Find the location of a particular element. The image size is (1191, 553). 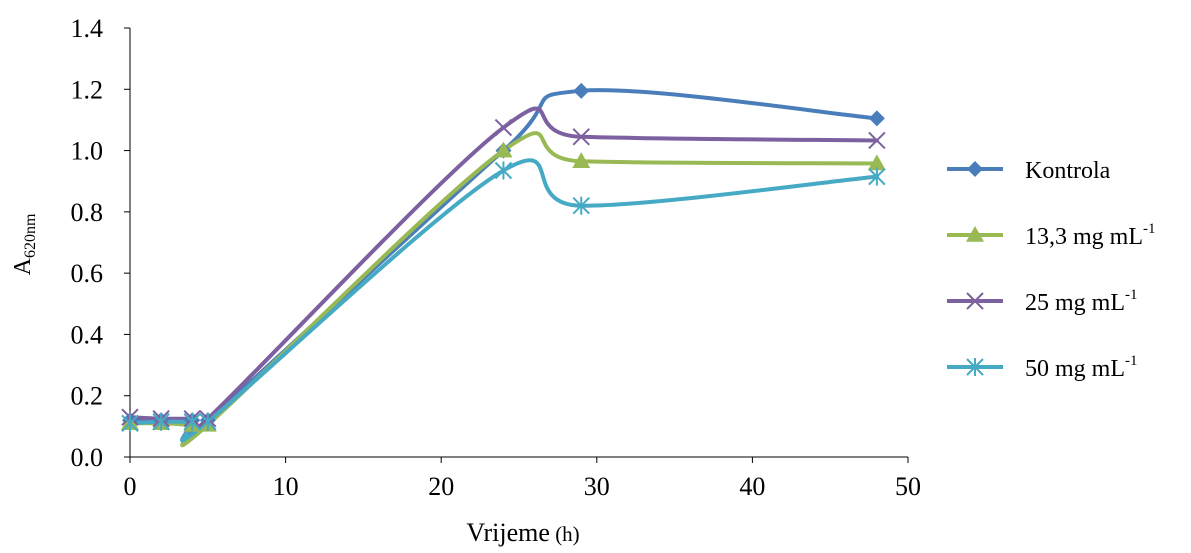

y-tick-label: 1.0 is located at coordinates (87, 151).